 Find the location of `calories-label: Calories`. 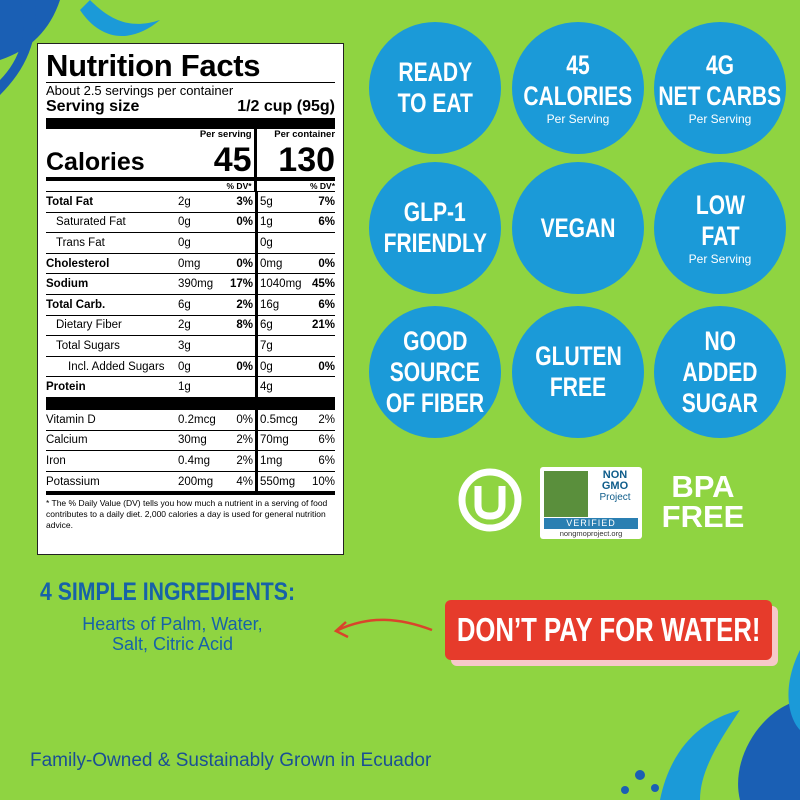

calories-label: Calories is located at coordinates (95, 162).